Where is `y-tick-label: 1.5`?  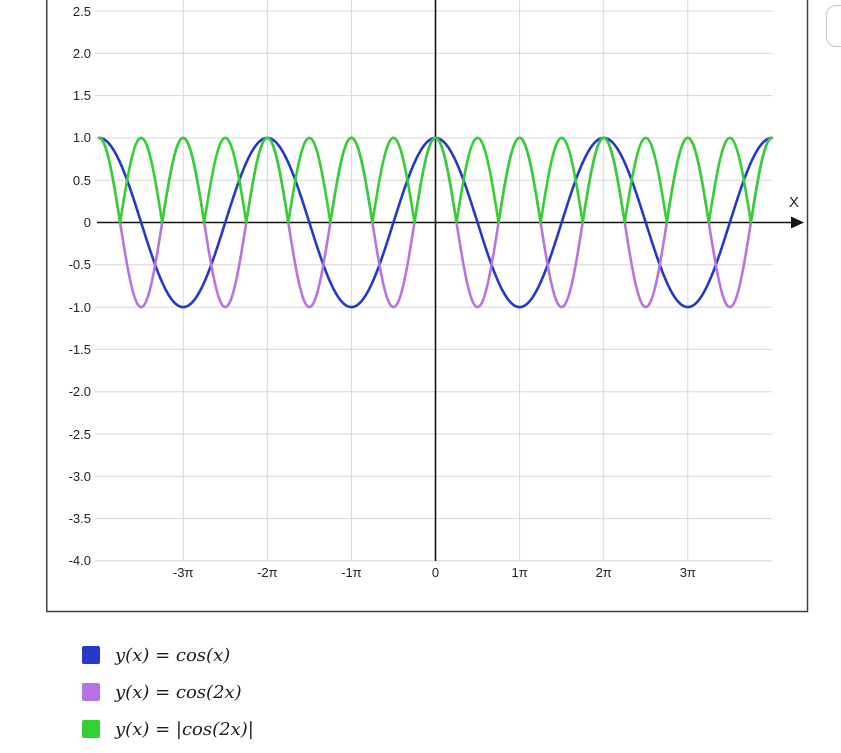
y-tick-label: 1.5 is located at coordinates (81, 96).